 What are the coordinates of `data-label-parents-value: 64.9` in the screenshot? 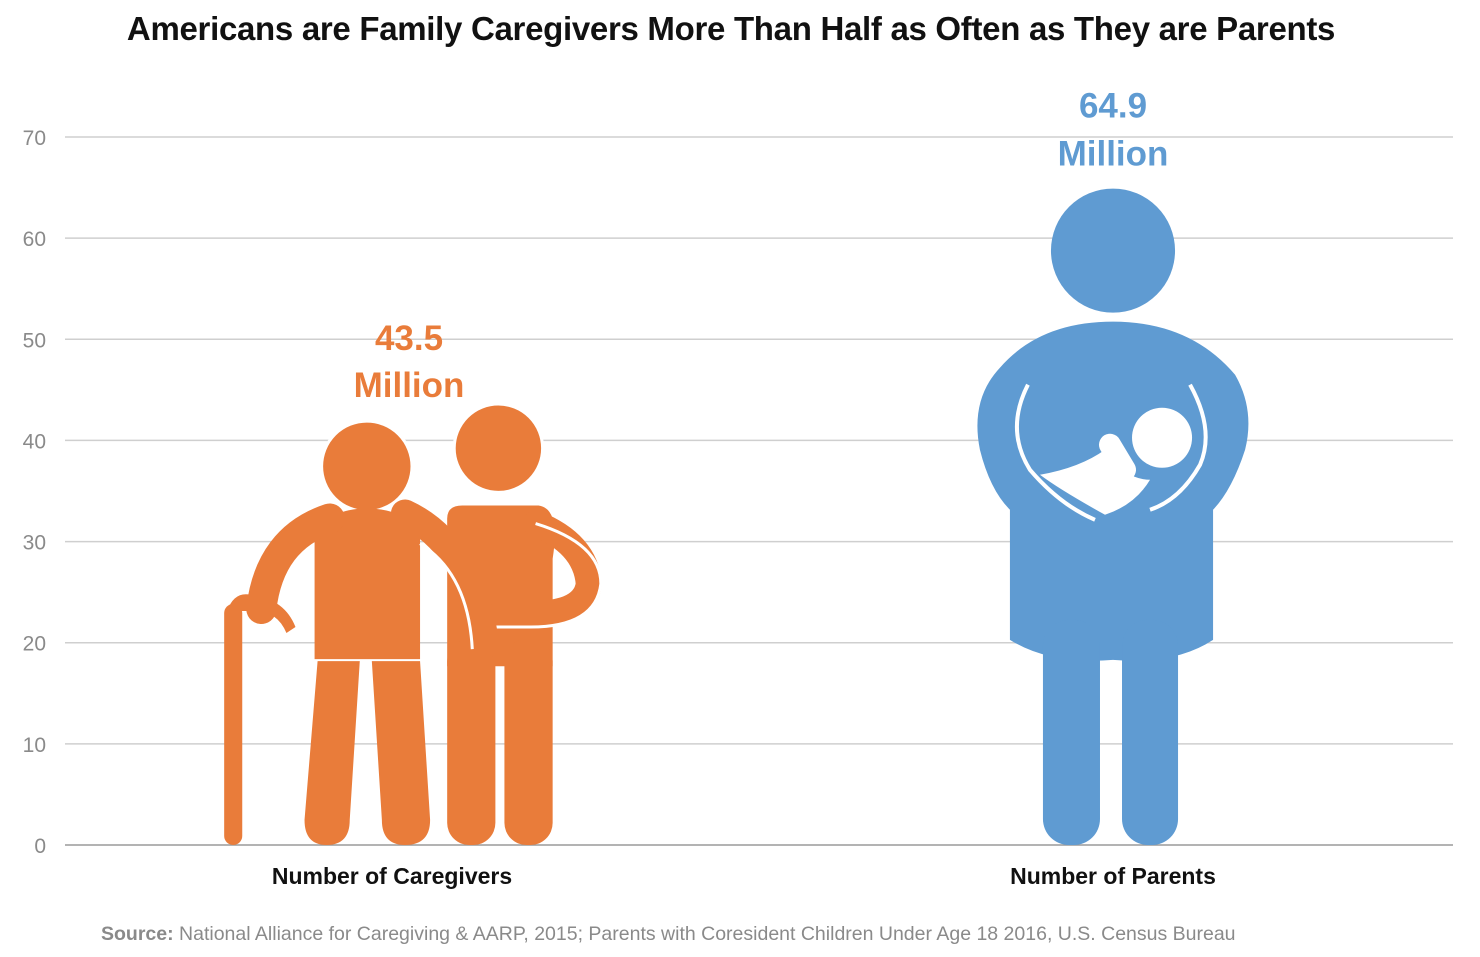 It's located at (1113, 106).